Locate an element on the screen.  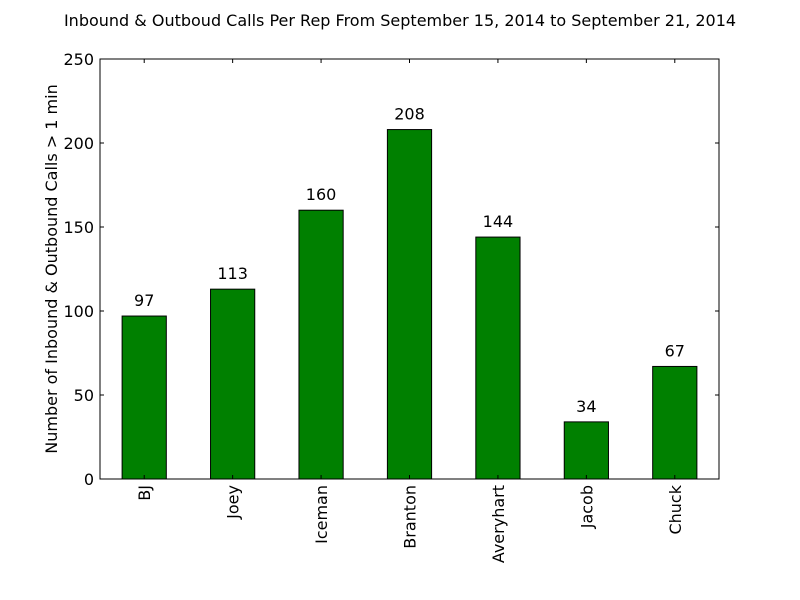
bar-branton is located at coordinates (409, 304).